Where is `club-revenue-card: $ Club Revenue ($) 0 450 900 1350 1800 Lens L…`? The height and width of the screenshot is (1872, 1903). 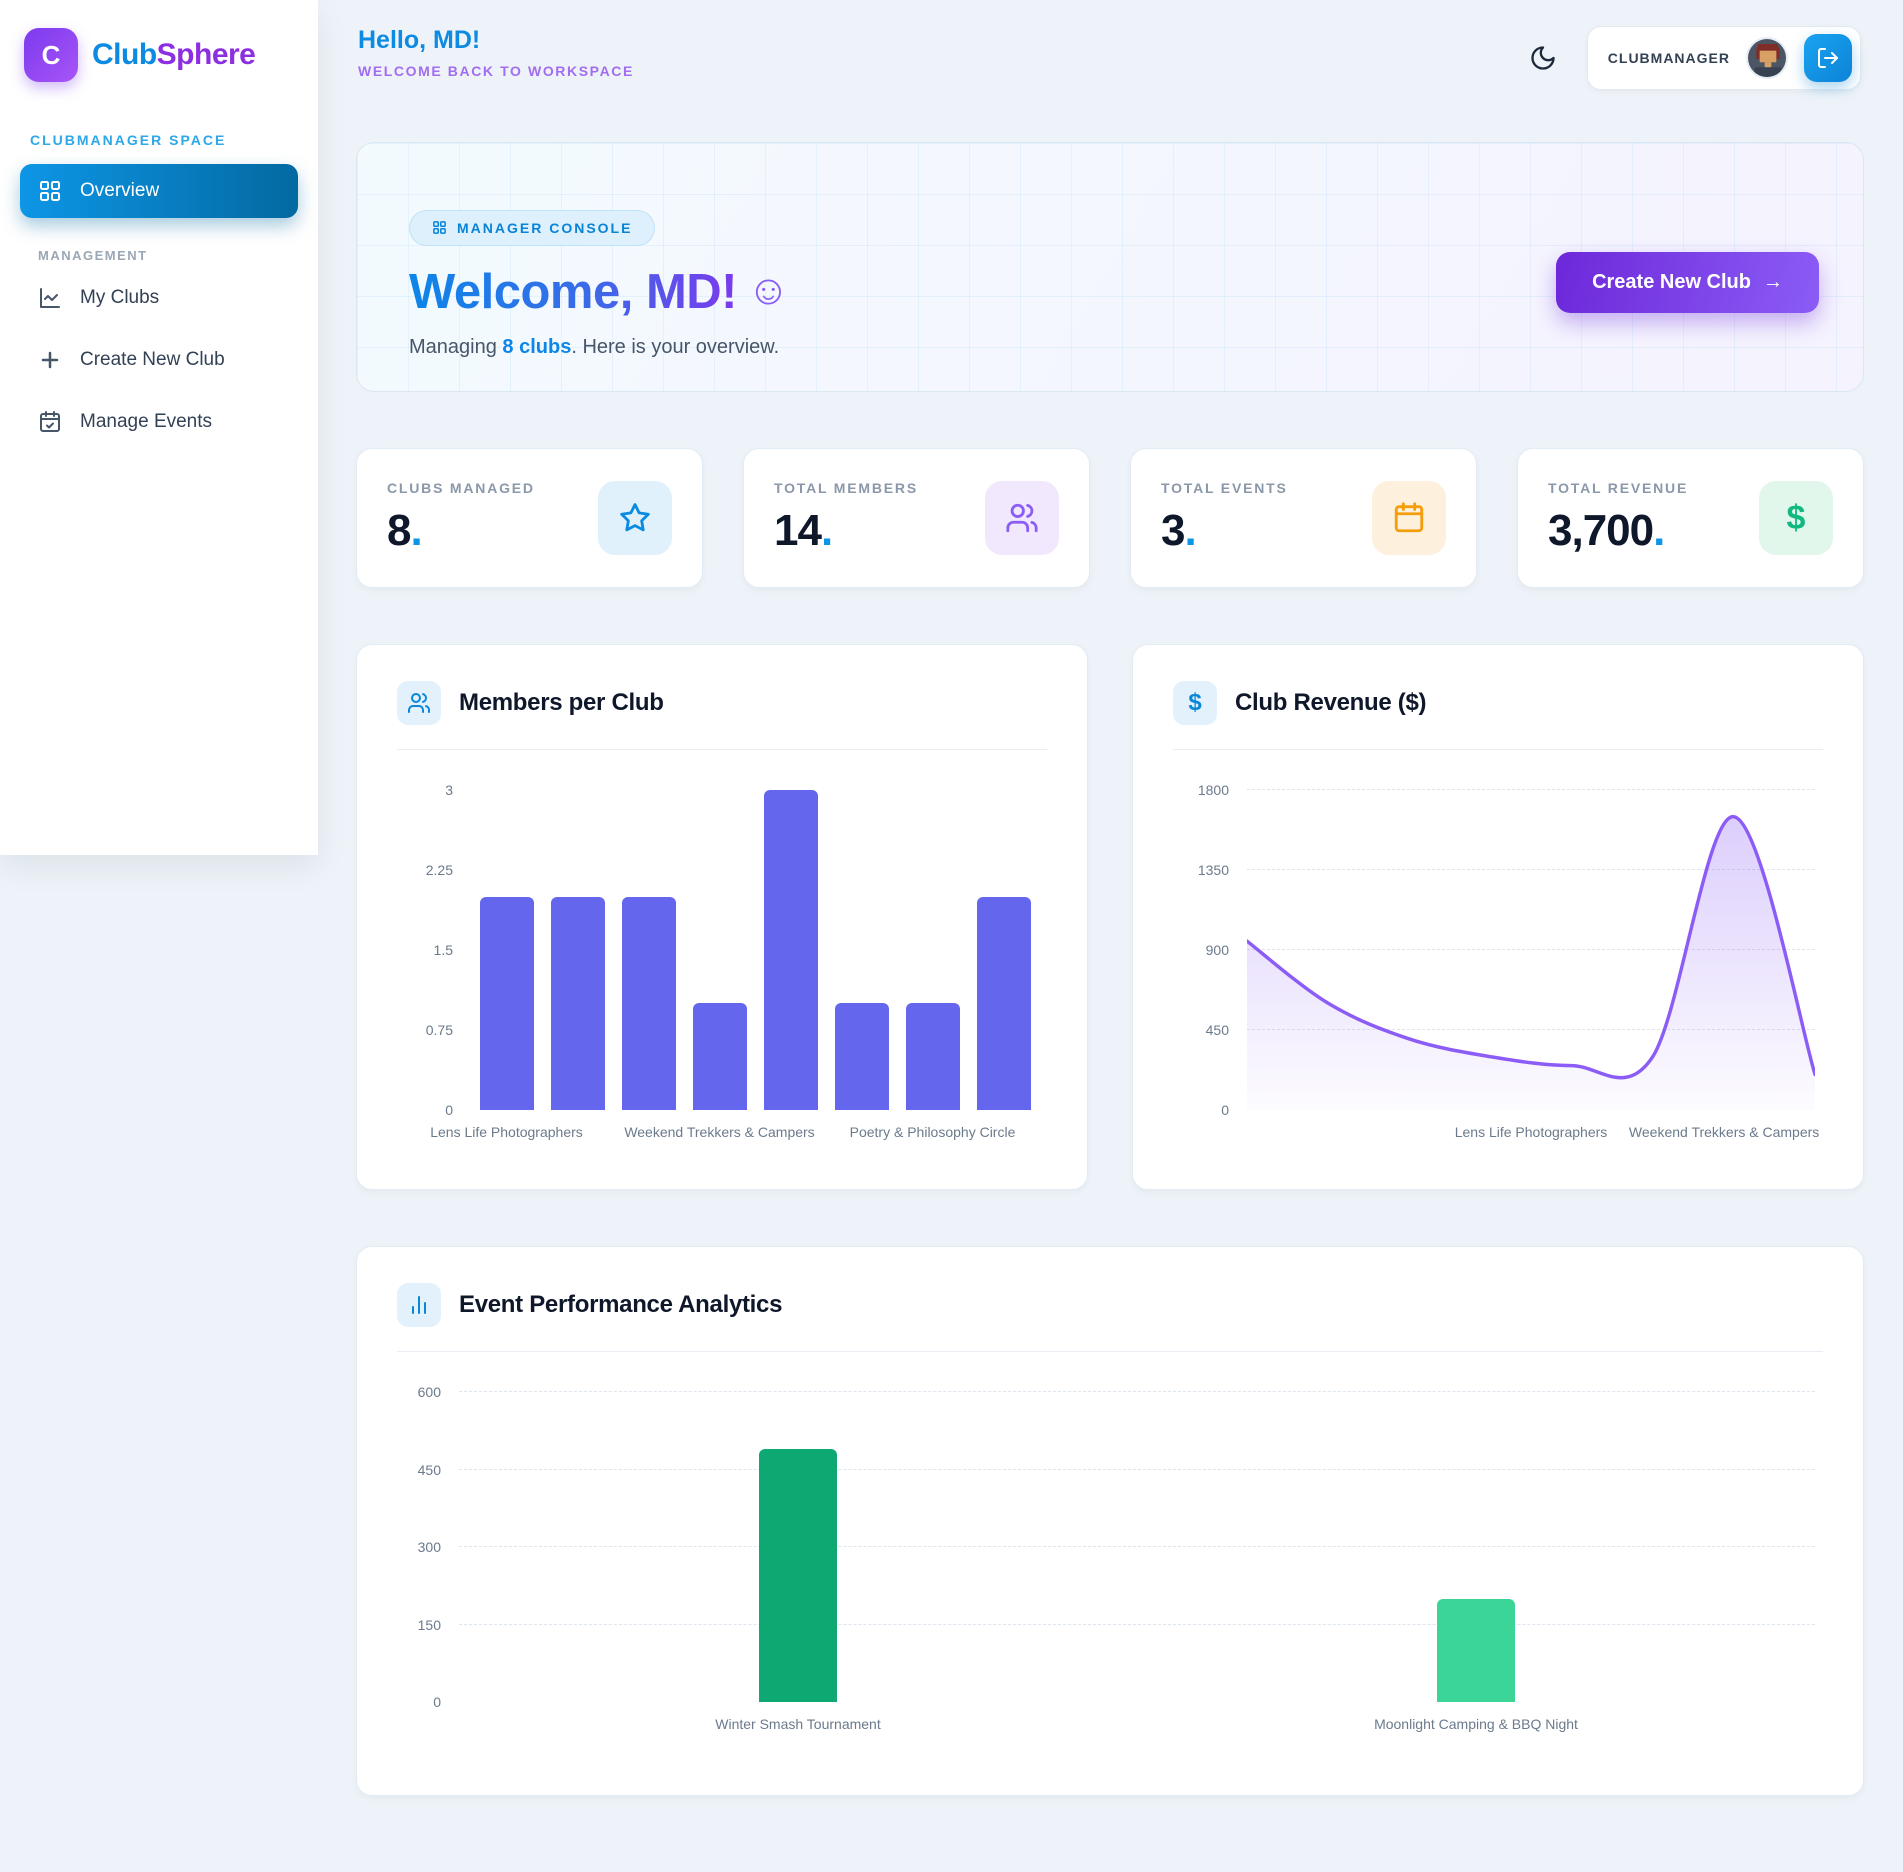 club-revenue-card: $ Club Revenue ($) 0 450 900 1350 1800 Lens L… is located at coordinates (1498, 917).